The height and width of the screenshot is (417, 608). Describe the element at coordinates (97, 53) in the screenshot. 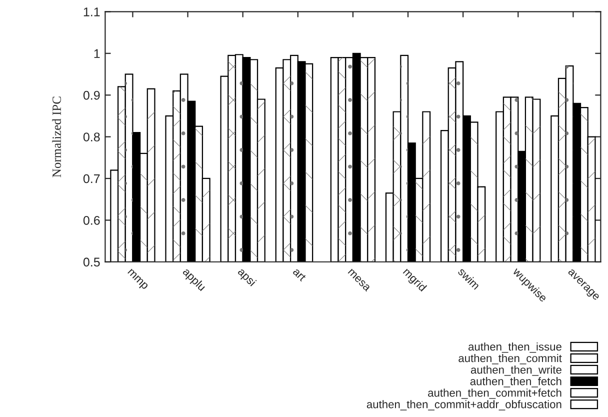

I see `y-tick-label: 1` at that location.